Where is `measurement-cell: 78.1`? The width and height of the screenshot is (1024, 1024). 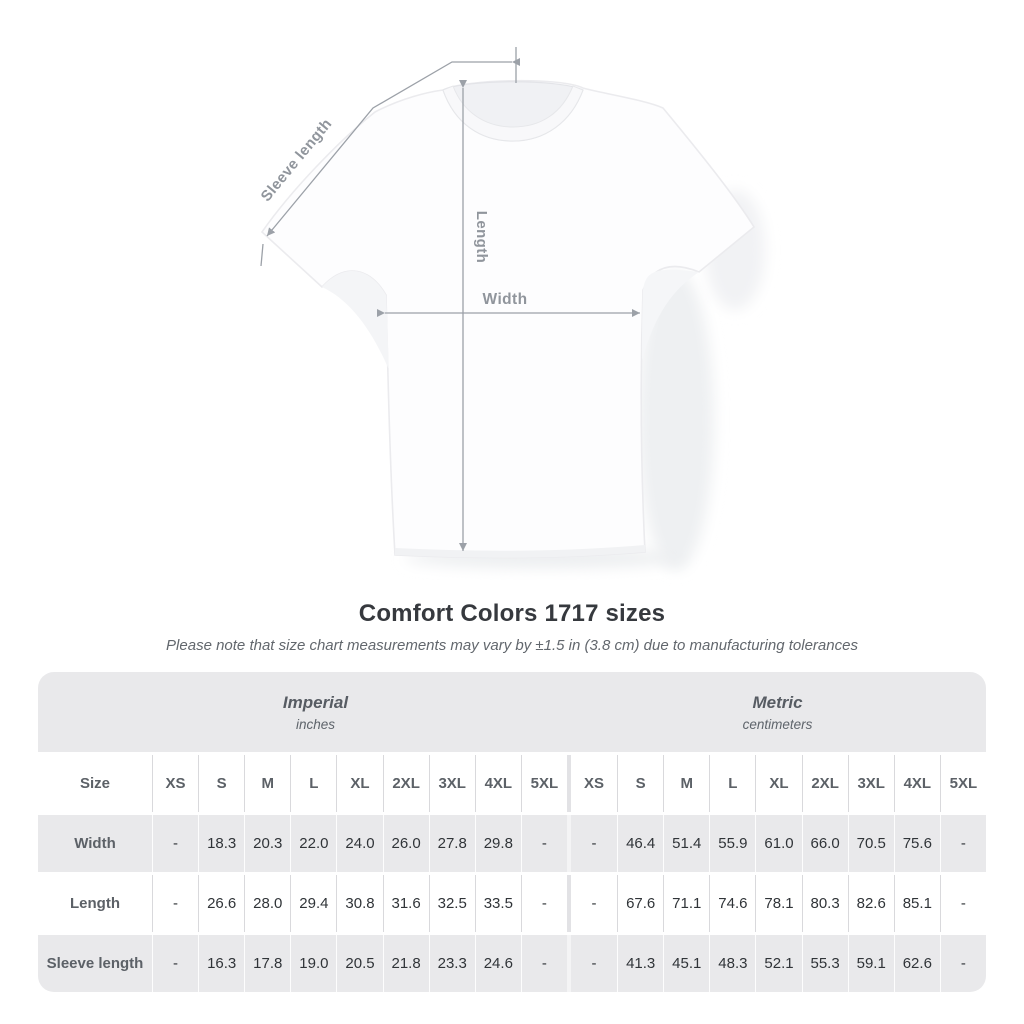
measurement-cell: 78.1 is located at coordinates (778, 903).